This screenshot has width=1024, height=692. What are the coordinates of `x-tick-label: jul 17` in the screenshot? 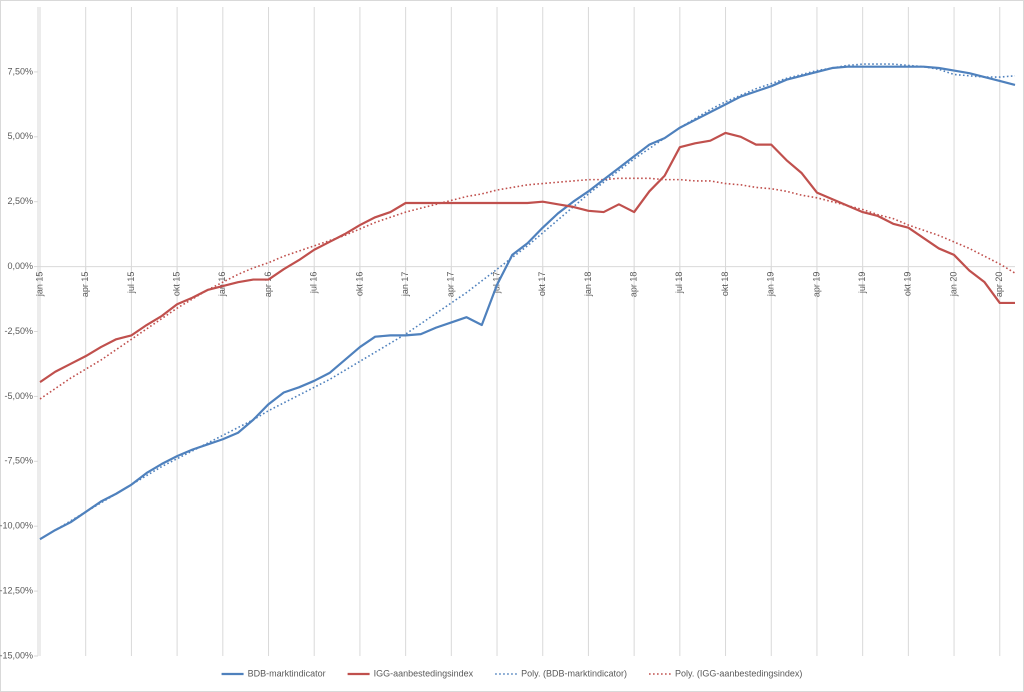 It's located at (496, 283).